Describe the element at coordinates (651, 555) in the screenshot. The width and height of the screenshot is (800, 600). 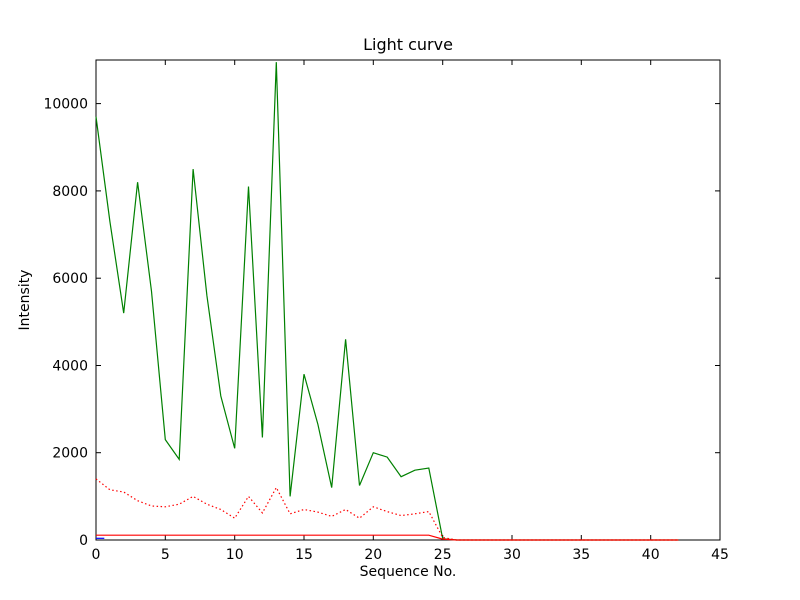
I see `x-tick-label: 40` at that location.